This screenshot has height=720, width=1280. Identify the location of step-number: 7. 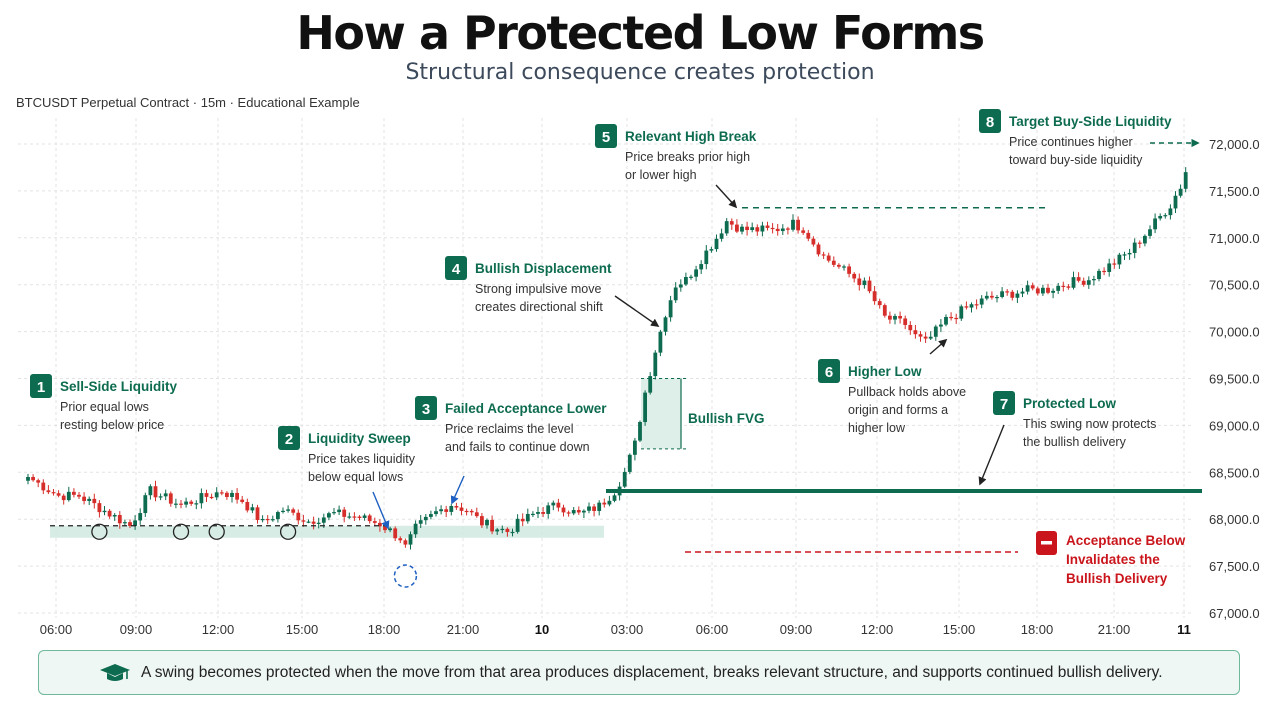
(1004, 404).